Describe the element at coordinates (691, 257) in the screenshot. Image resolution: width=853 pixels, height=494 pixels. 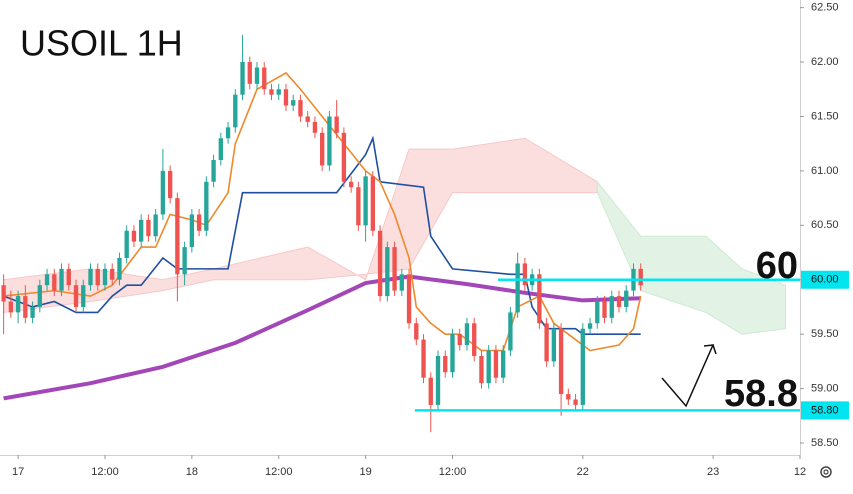
I see `cloud` at that location.